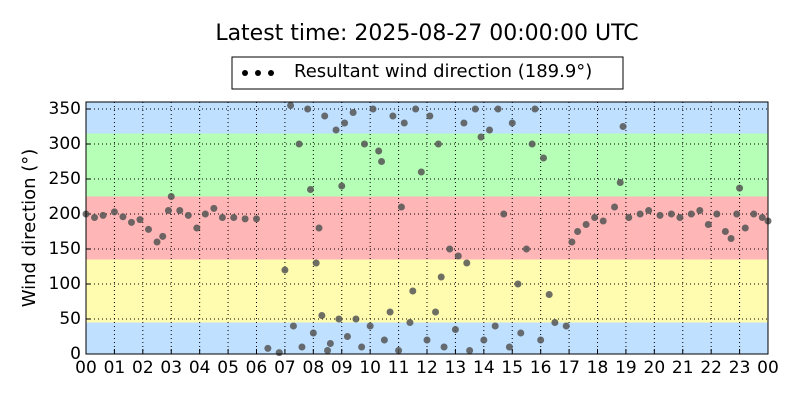 The height and width of the screenshot is (400, 800). Describe the element at coordinates (285, 368) in the screenshot. I see `x-tick-label: 07` at that location.